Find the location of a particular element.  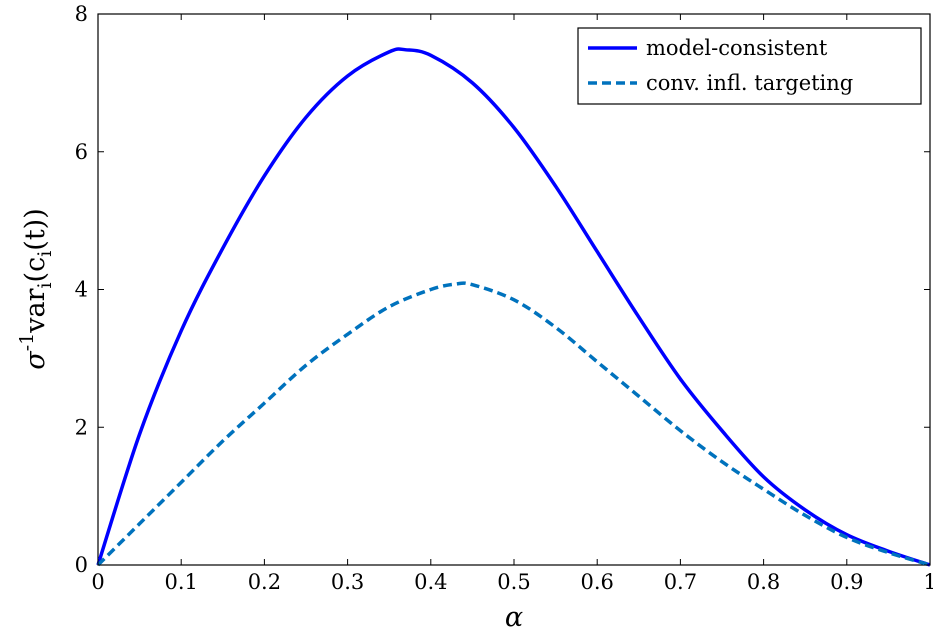

y-label-sup: -1 is located at coordinates (27, 342).